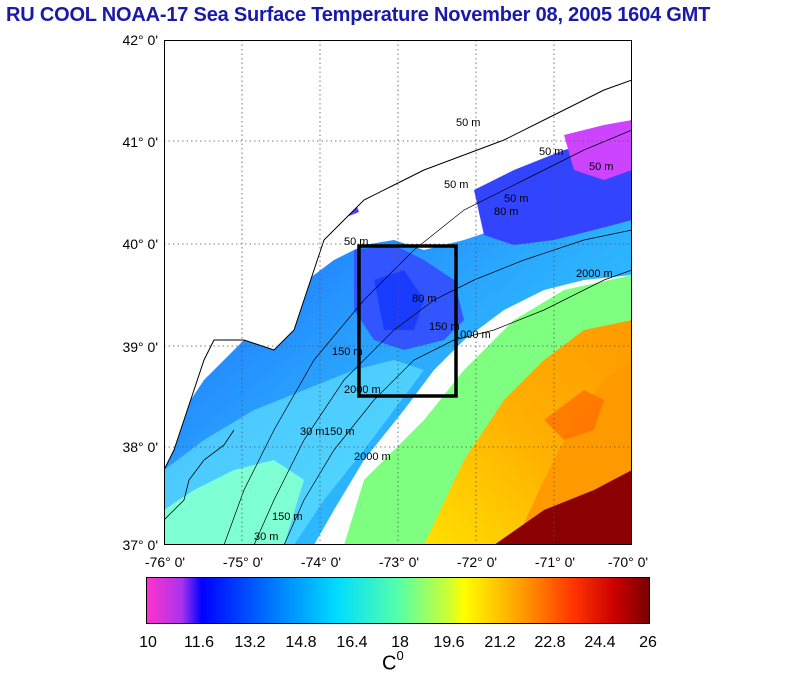 The height and width of the screenshot is (680, 798). Describe the element at coordinates (555, 562) in the screenshot. I see `lon-label: -71° 0'` at that location.